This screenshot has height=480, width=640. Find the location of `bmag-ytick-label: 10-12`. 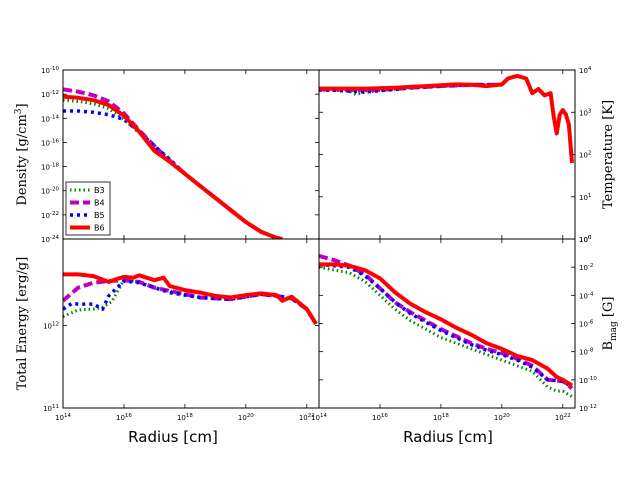

bmag-ytick-label: 10-12 is located at coordinates (588, 408).